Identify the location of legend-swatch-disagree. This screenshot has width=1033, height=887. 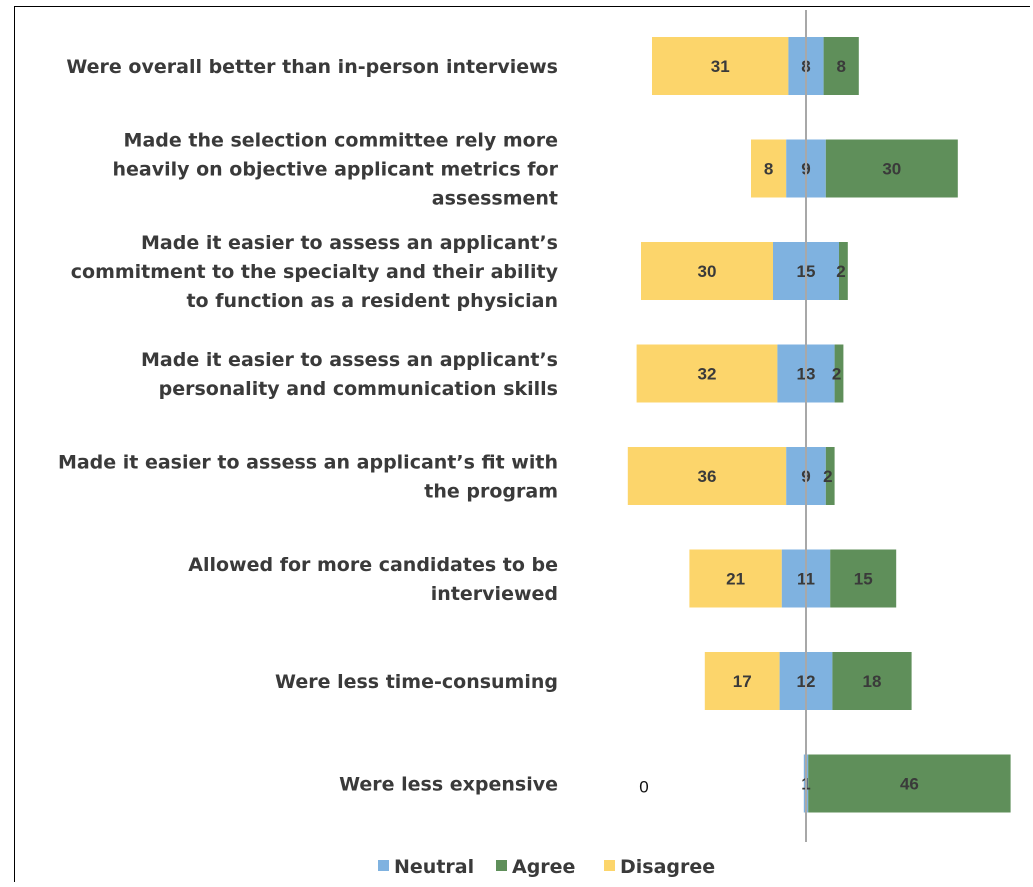
(609, 865).